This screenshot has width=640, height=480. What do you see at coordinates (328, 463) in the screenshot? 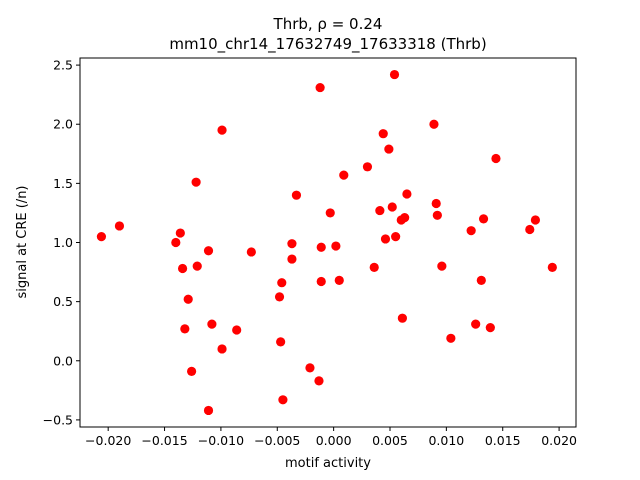
I see `x-axis-label: motif activity` at bounding box center [328, 463].